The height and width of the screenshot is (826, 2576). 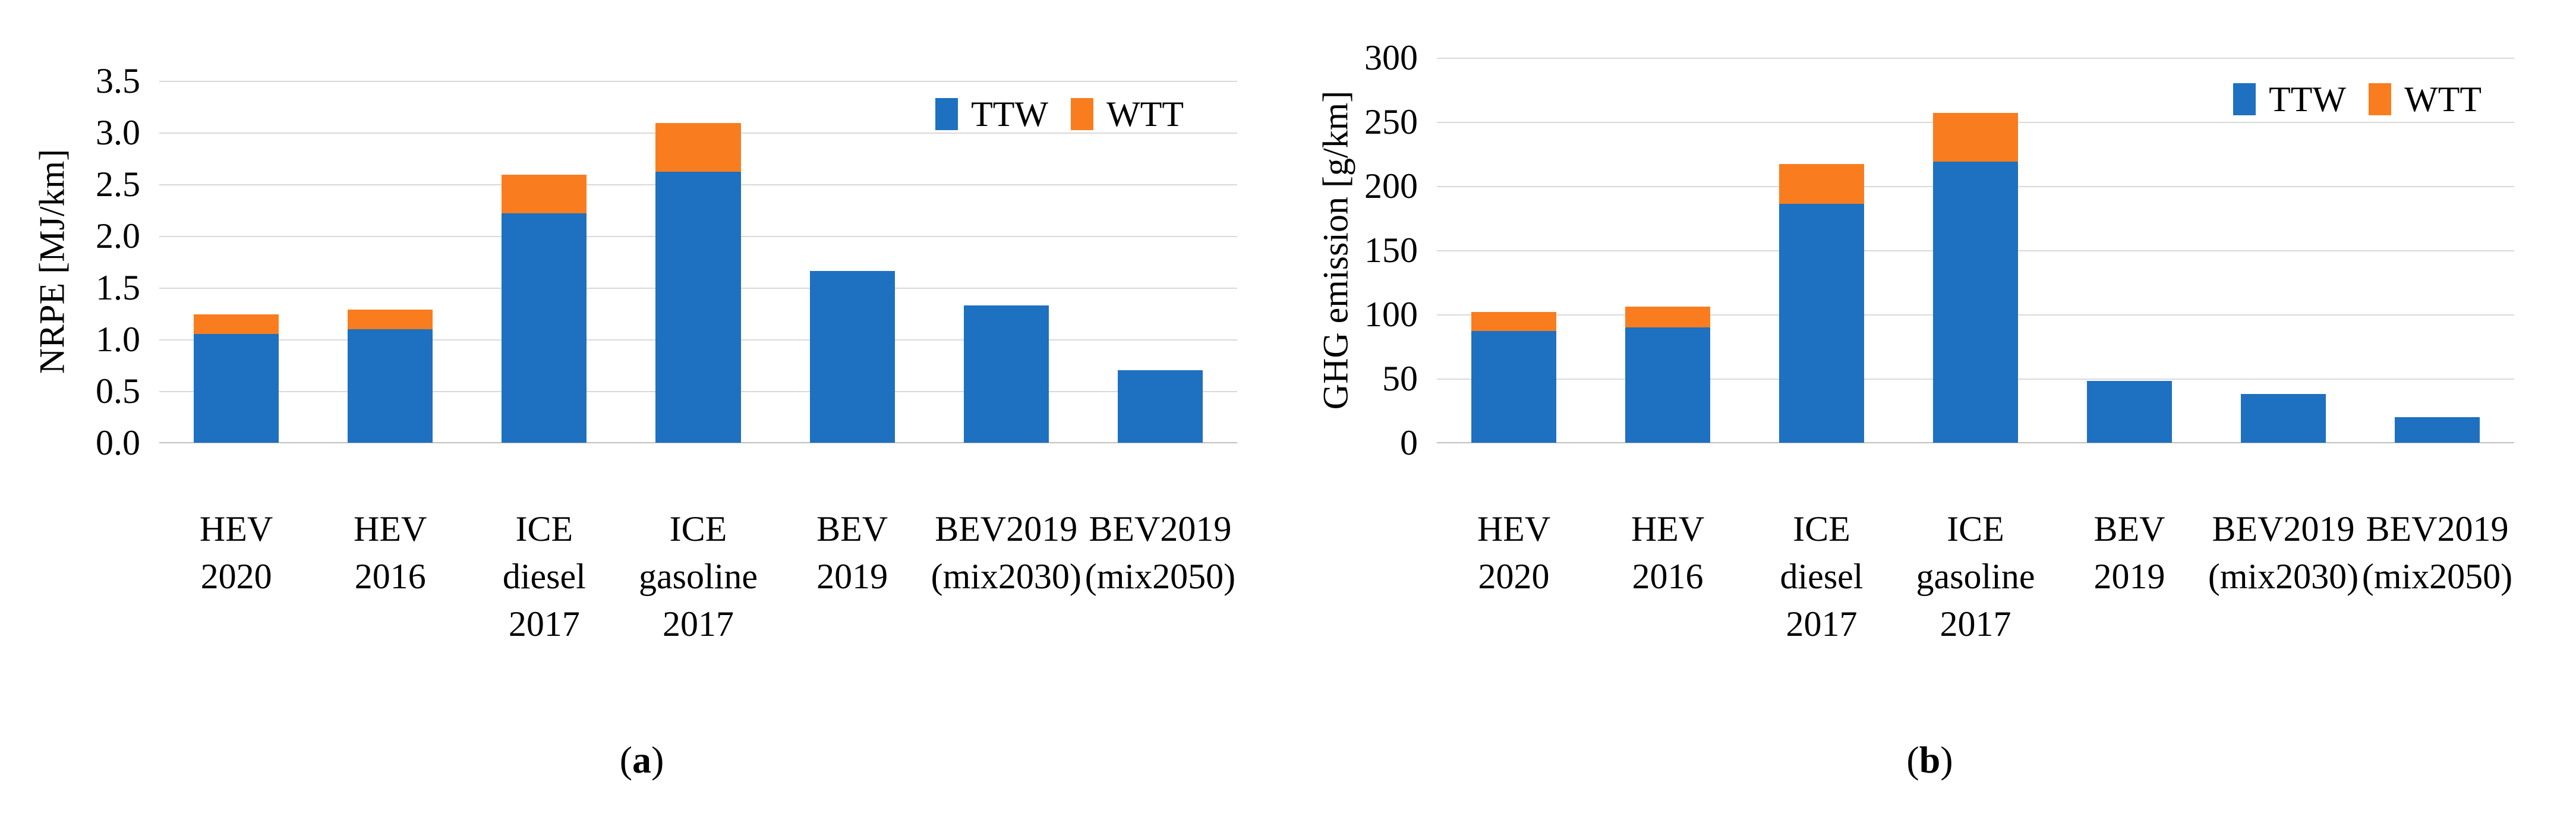 What do you see at coordinates (1391, 315) in the screenshot?
I see `y-tick-label: 100` at bounding box center [1391, 315].